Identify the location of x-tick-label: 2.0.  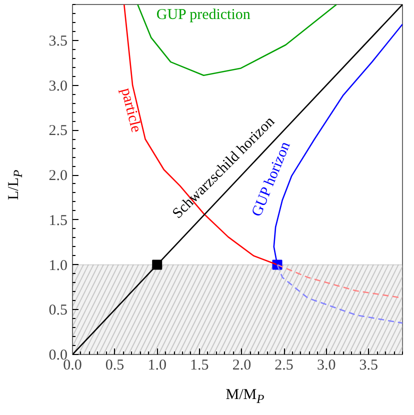
(242, 366).